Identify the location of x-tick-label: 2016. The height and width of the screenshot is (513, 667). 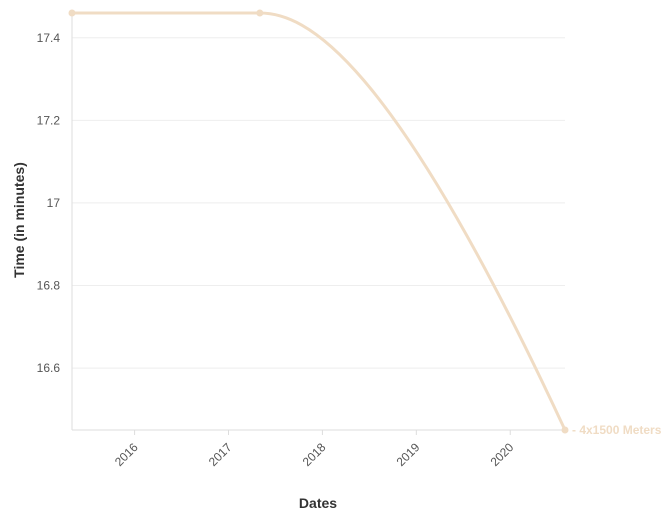
(126, 454).